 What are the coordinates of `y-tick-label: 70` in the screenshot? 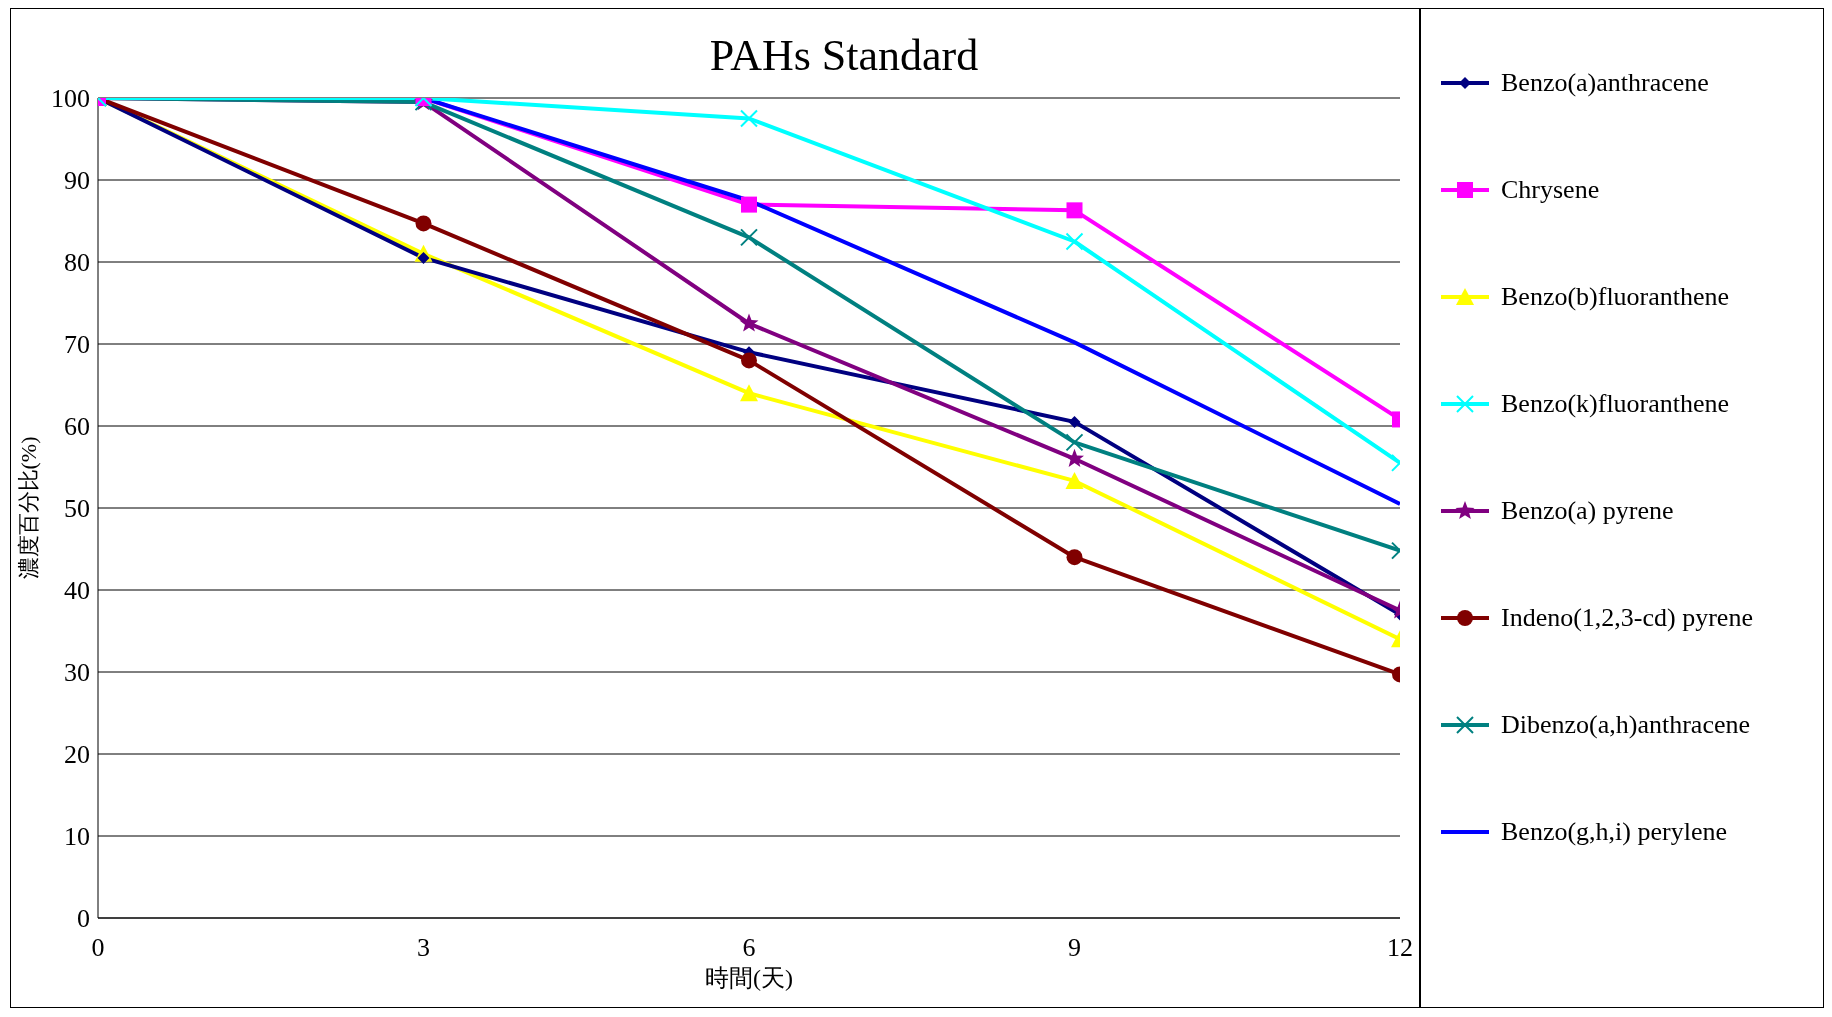 It's located at (77, 345).